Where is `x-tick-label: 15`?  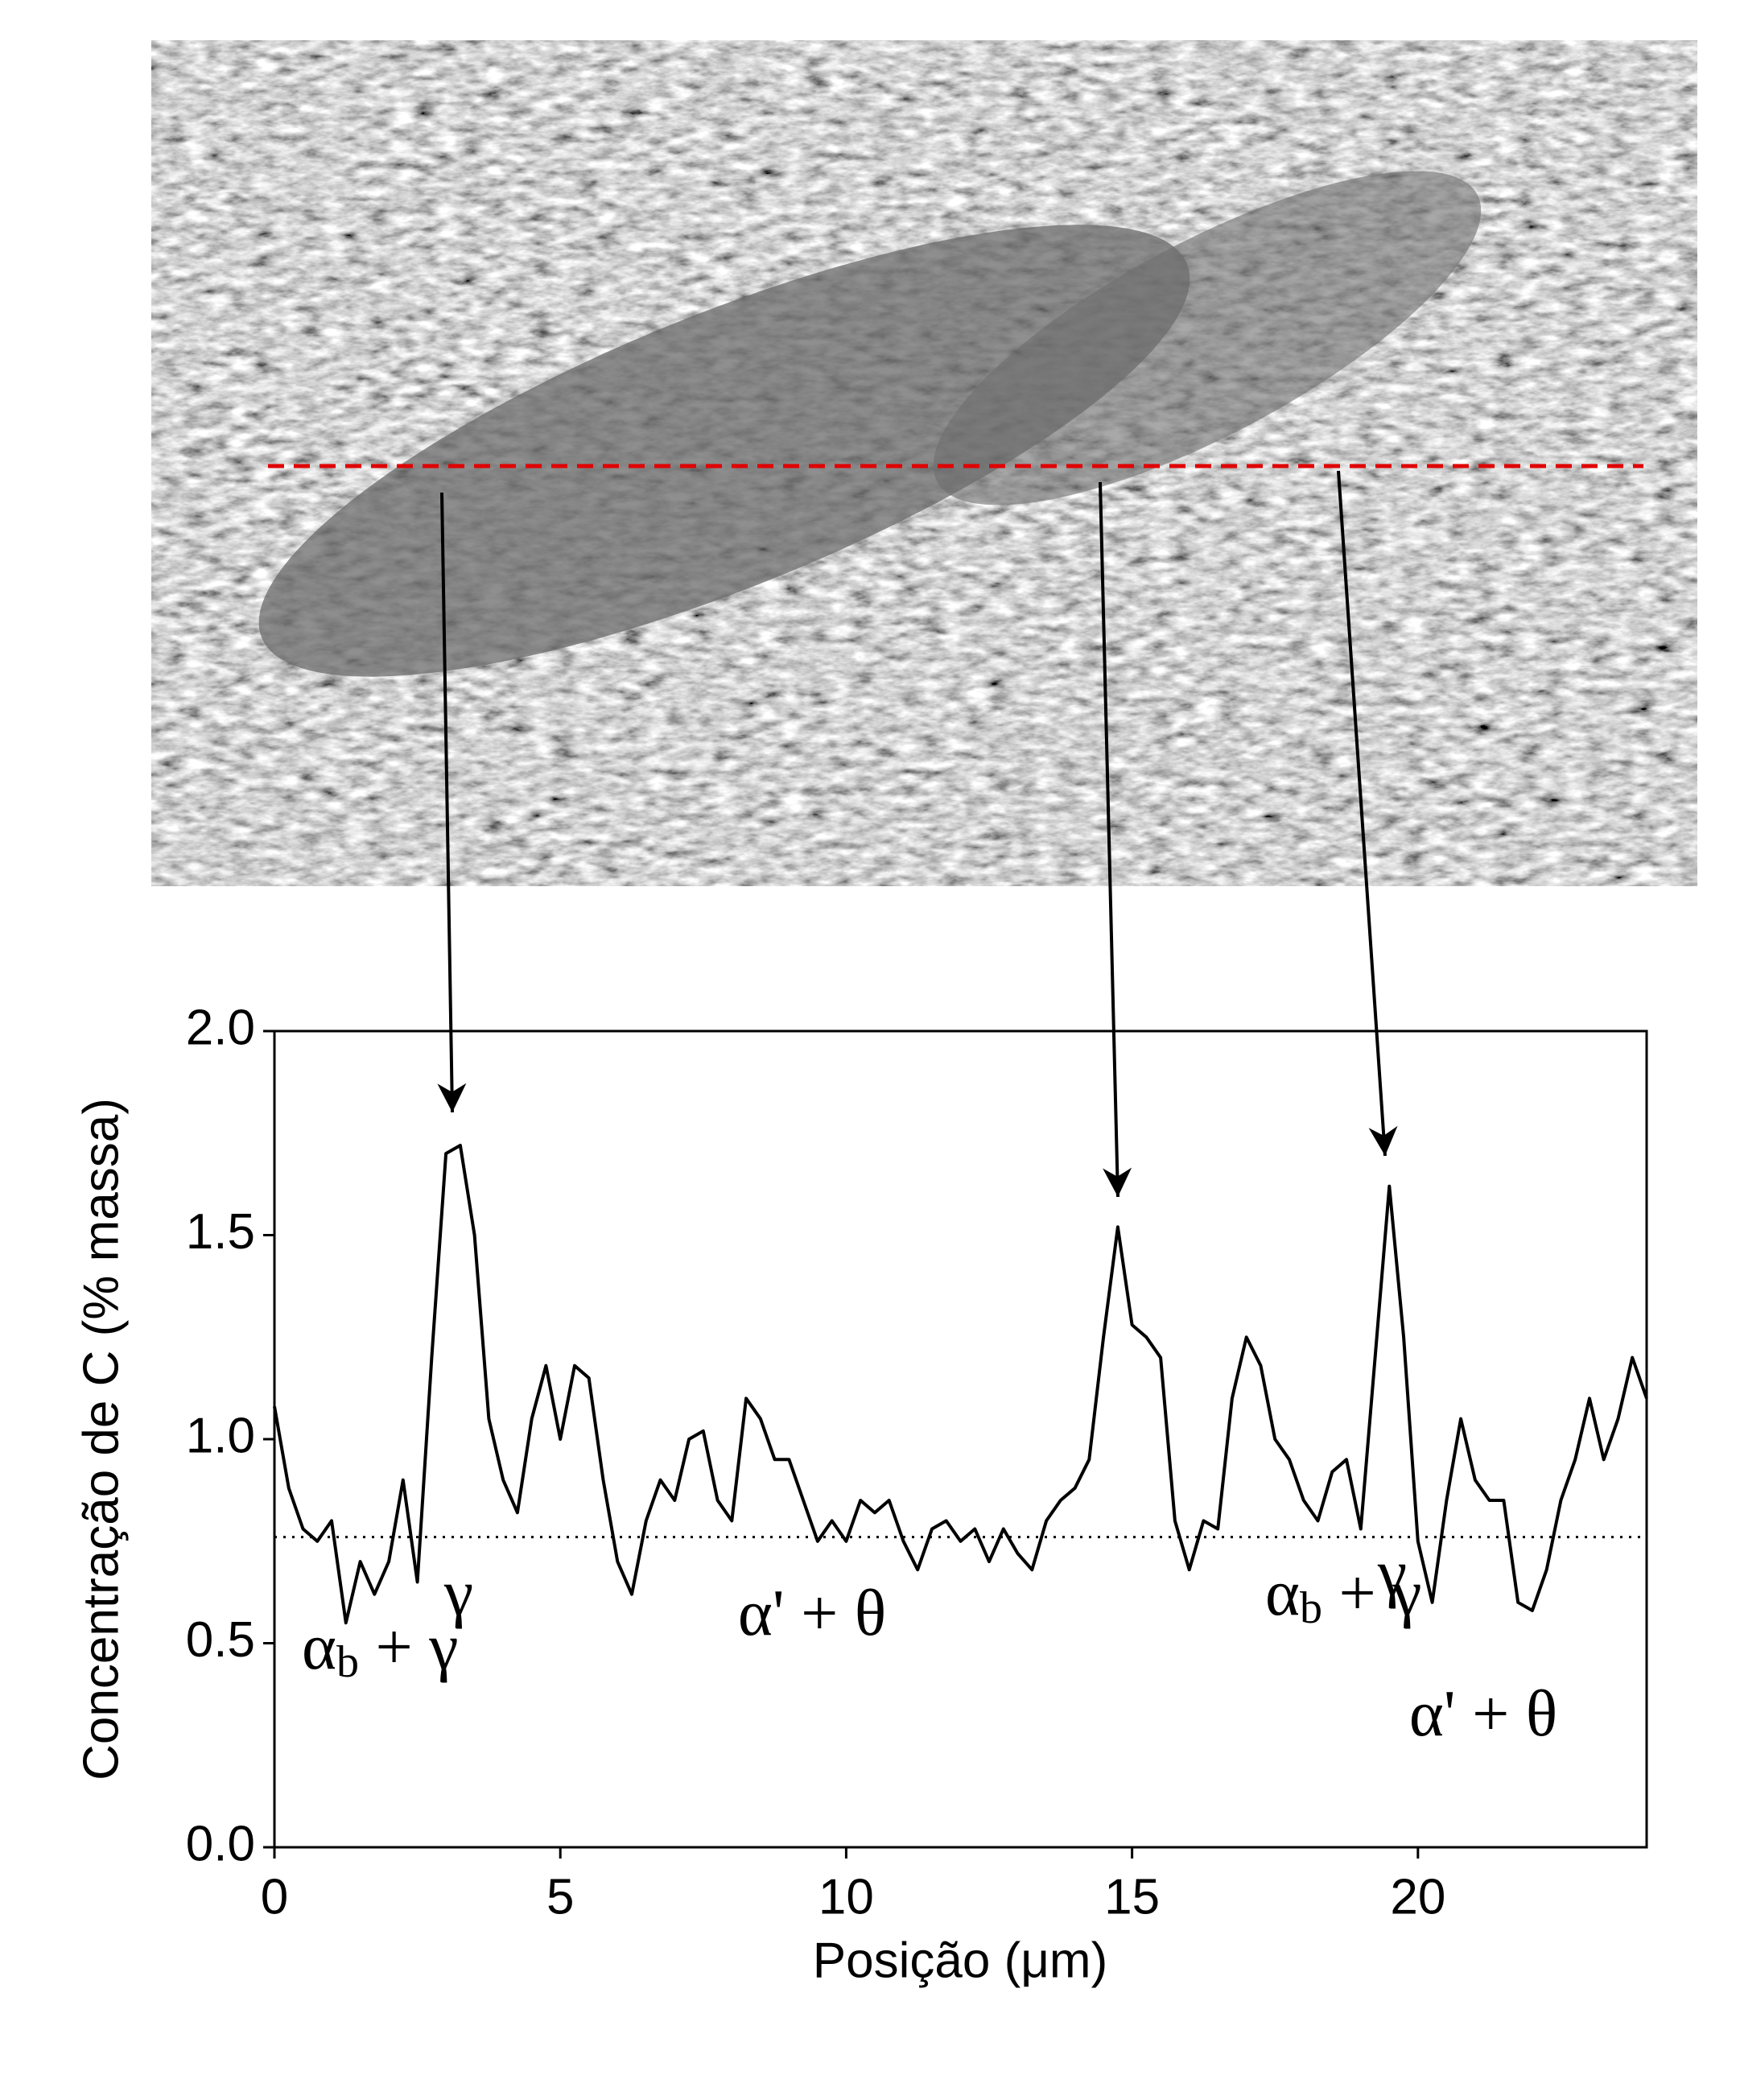 x-tick-label: 15 is located at coordinates (1132, 1897).